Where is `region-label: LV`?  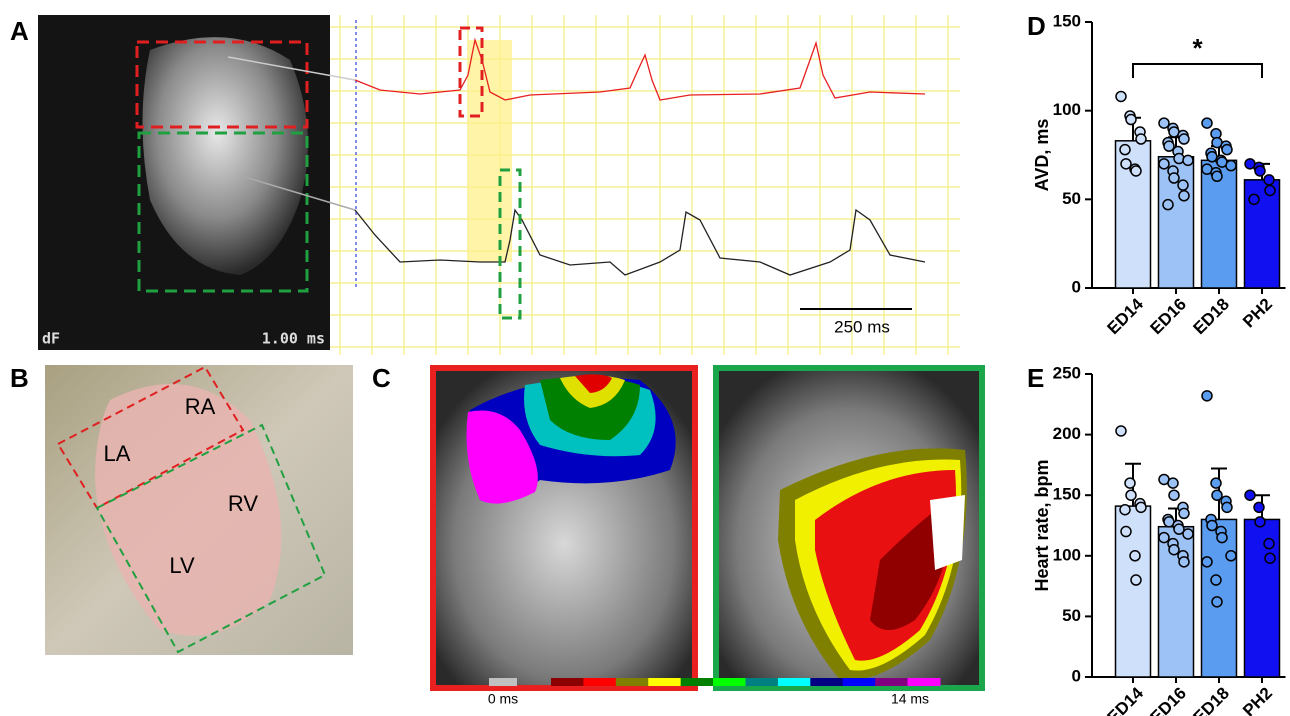 region-label: LV is located at coordinates (182, 565).